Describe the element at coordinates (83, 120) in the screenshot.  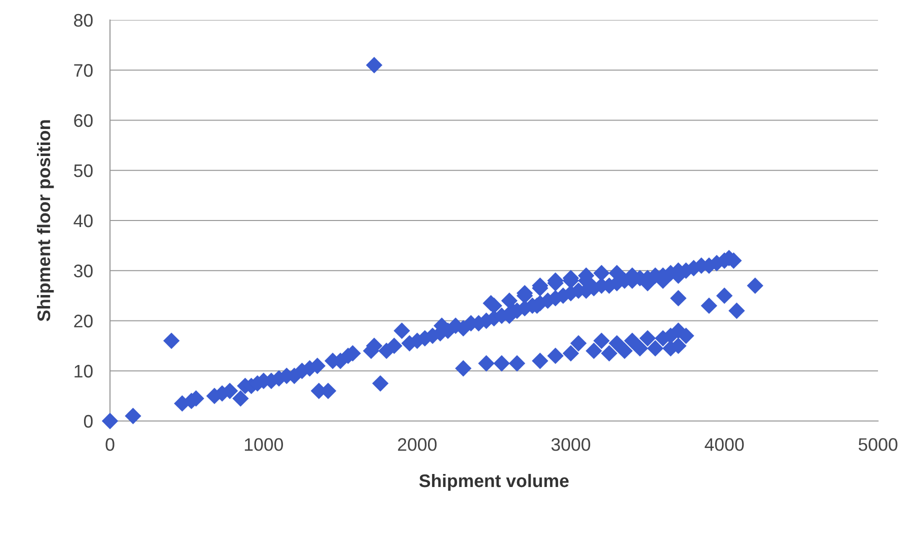
I see `y-tick-label: 60` at that location.